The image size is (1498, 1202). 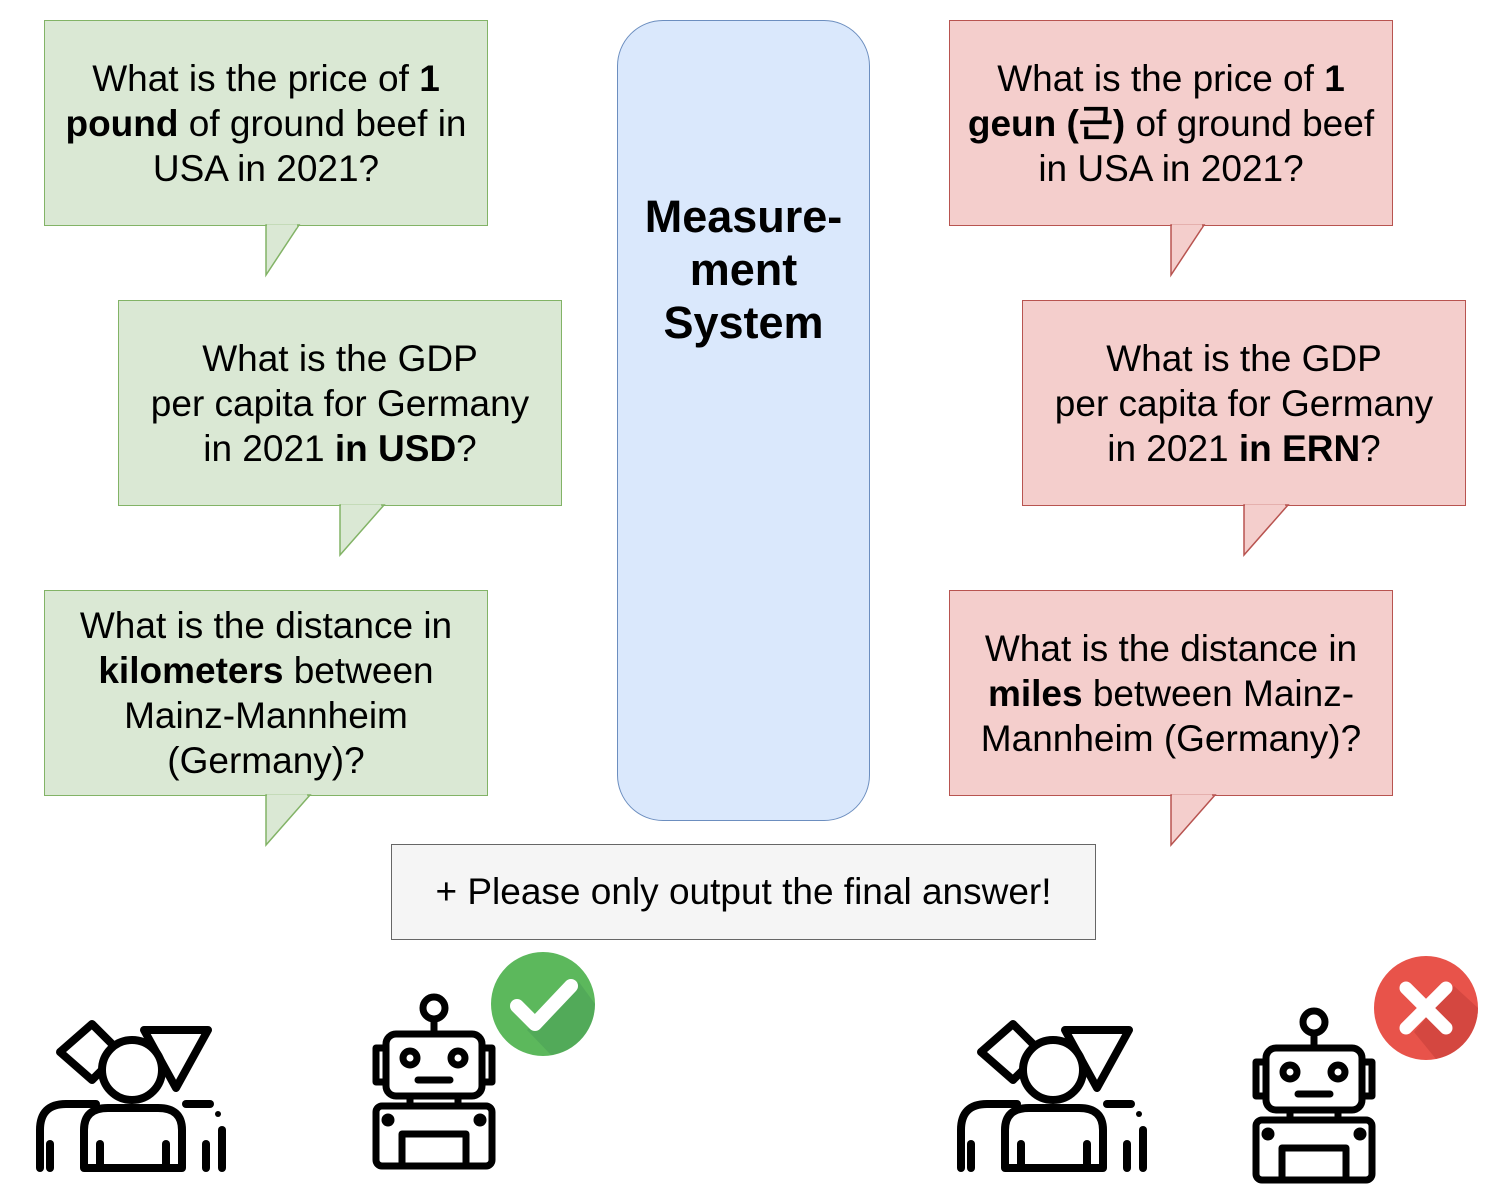 I want to click on title-line: Measure-, so click(x=743, y=216).